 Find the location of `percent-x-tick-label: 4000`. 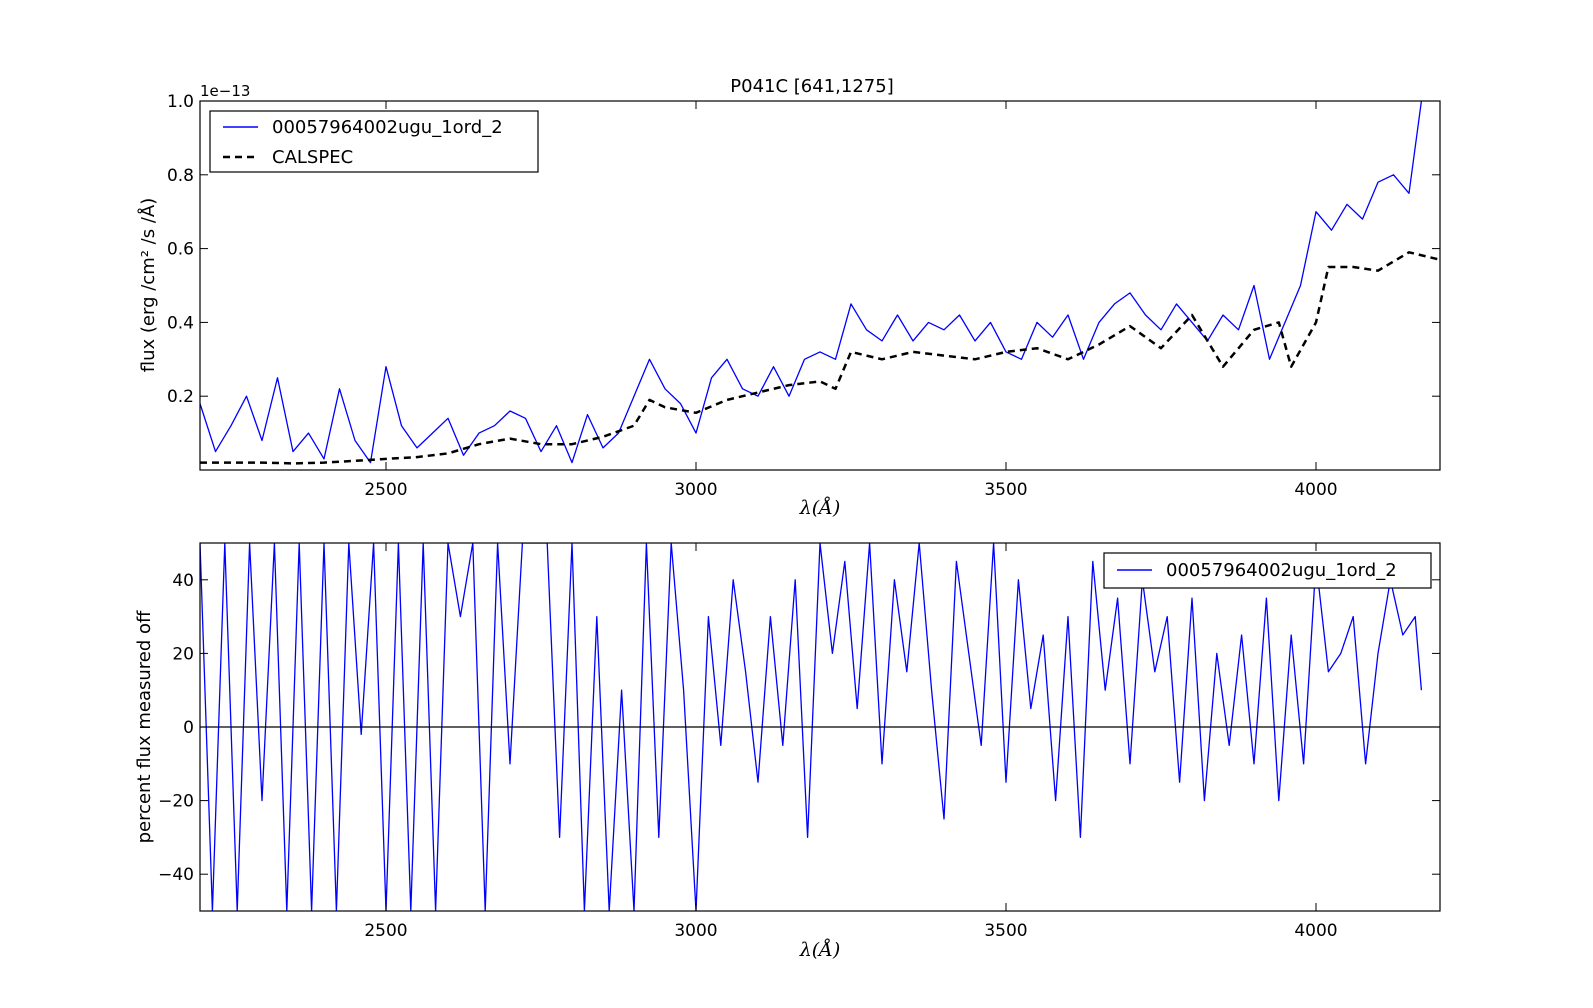

percent-x-tick-label: 4000 is located at coordinates (1315, 931).